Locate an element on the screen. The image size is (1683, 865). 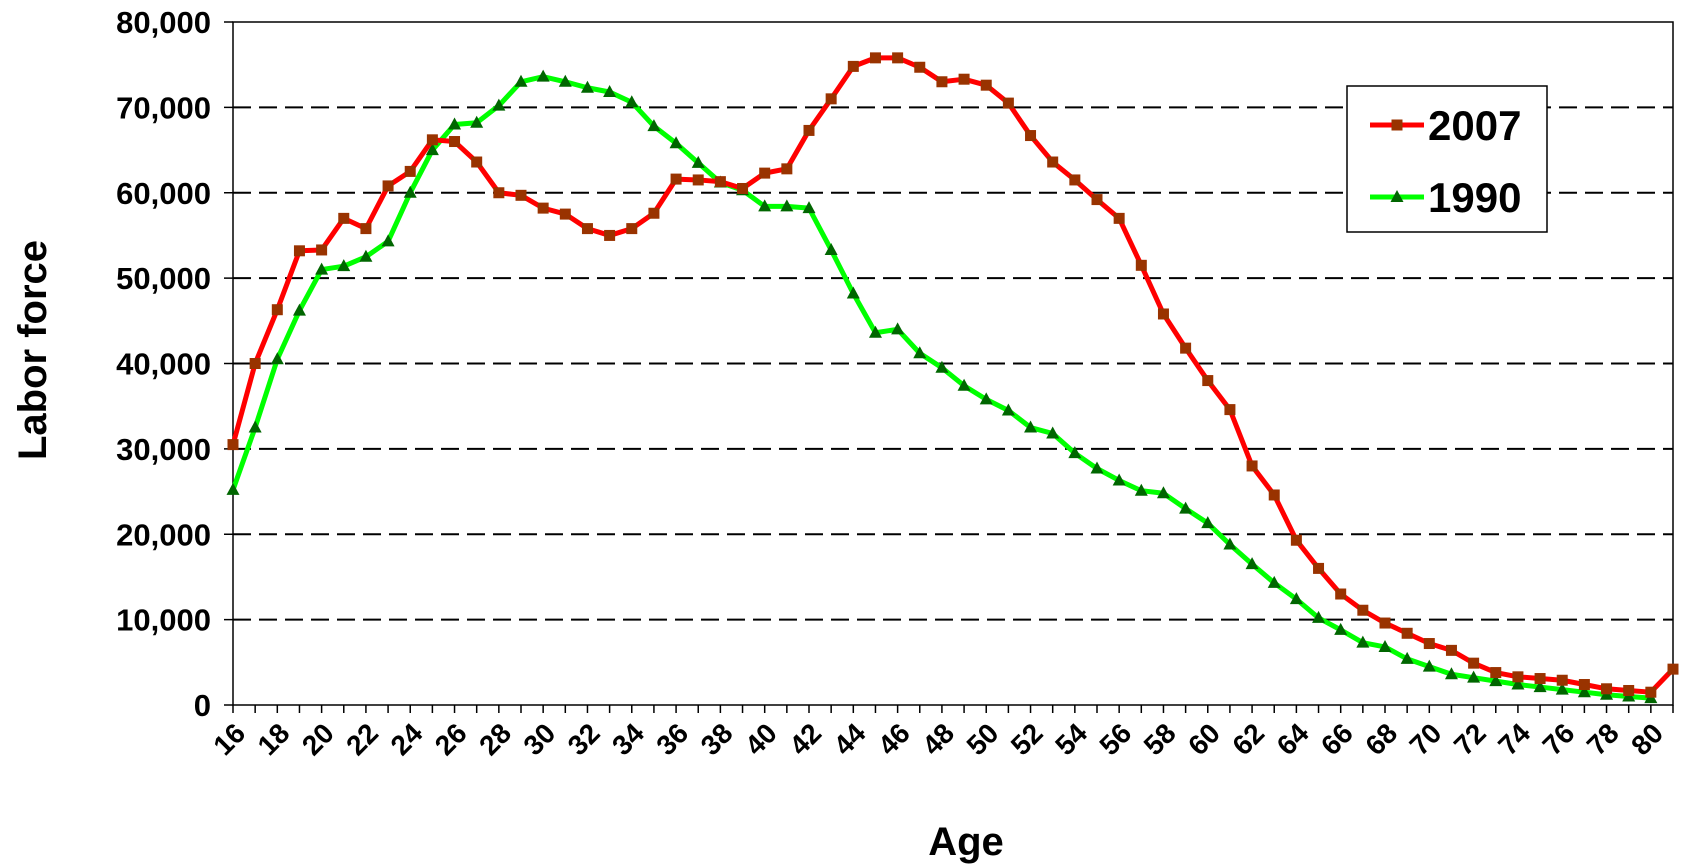
y-tick-label: 60,000 is located at coordinates (163, 193).